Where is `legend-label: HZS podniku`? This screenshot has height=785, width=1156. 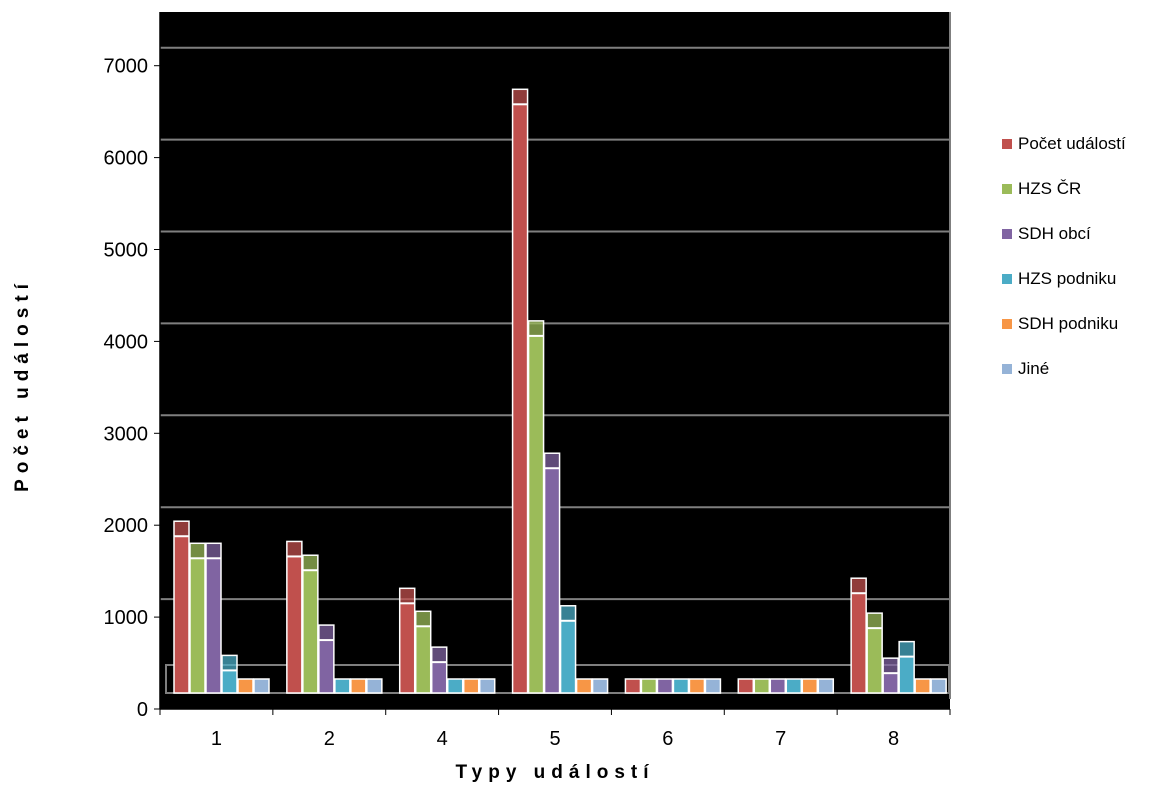 legend-label: HZS podniku is located at coordinates (1067, 278).